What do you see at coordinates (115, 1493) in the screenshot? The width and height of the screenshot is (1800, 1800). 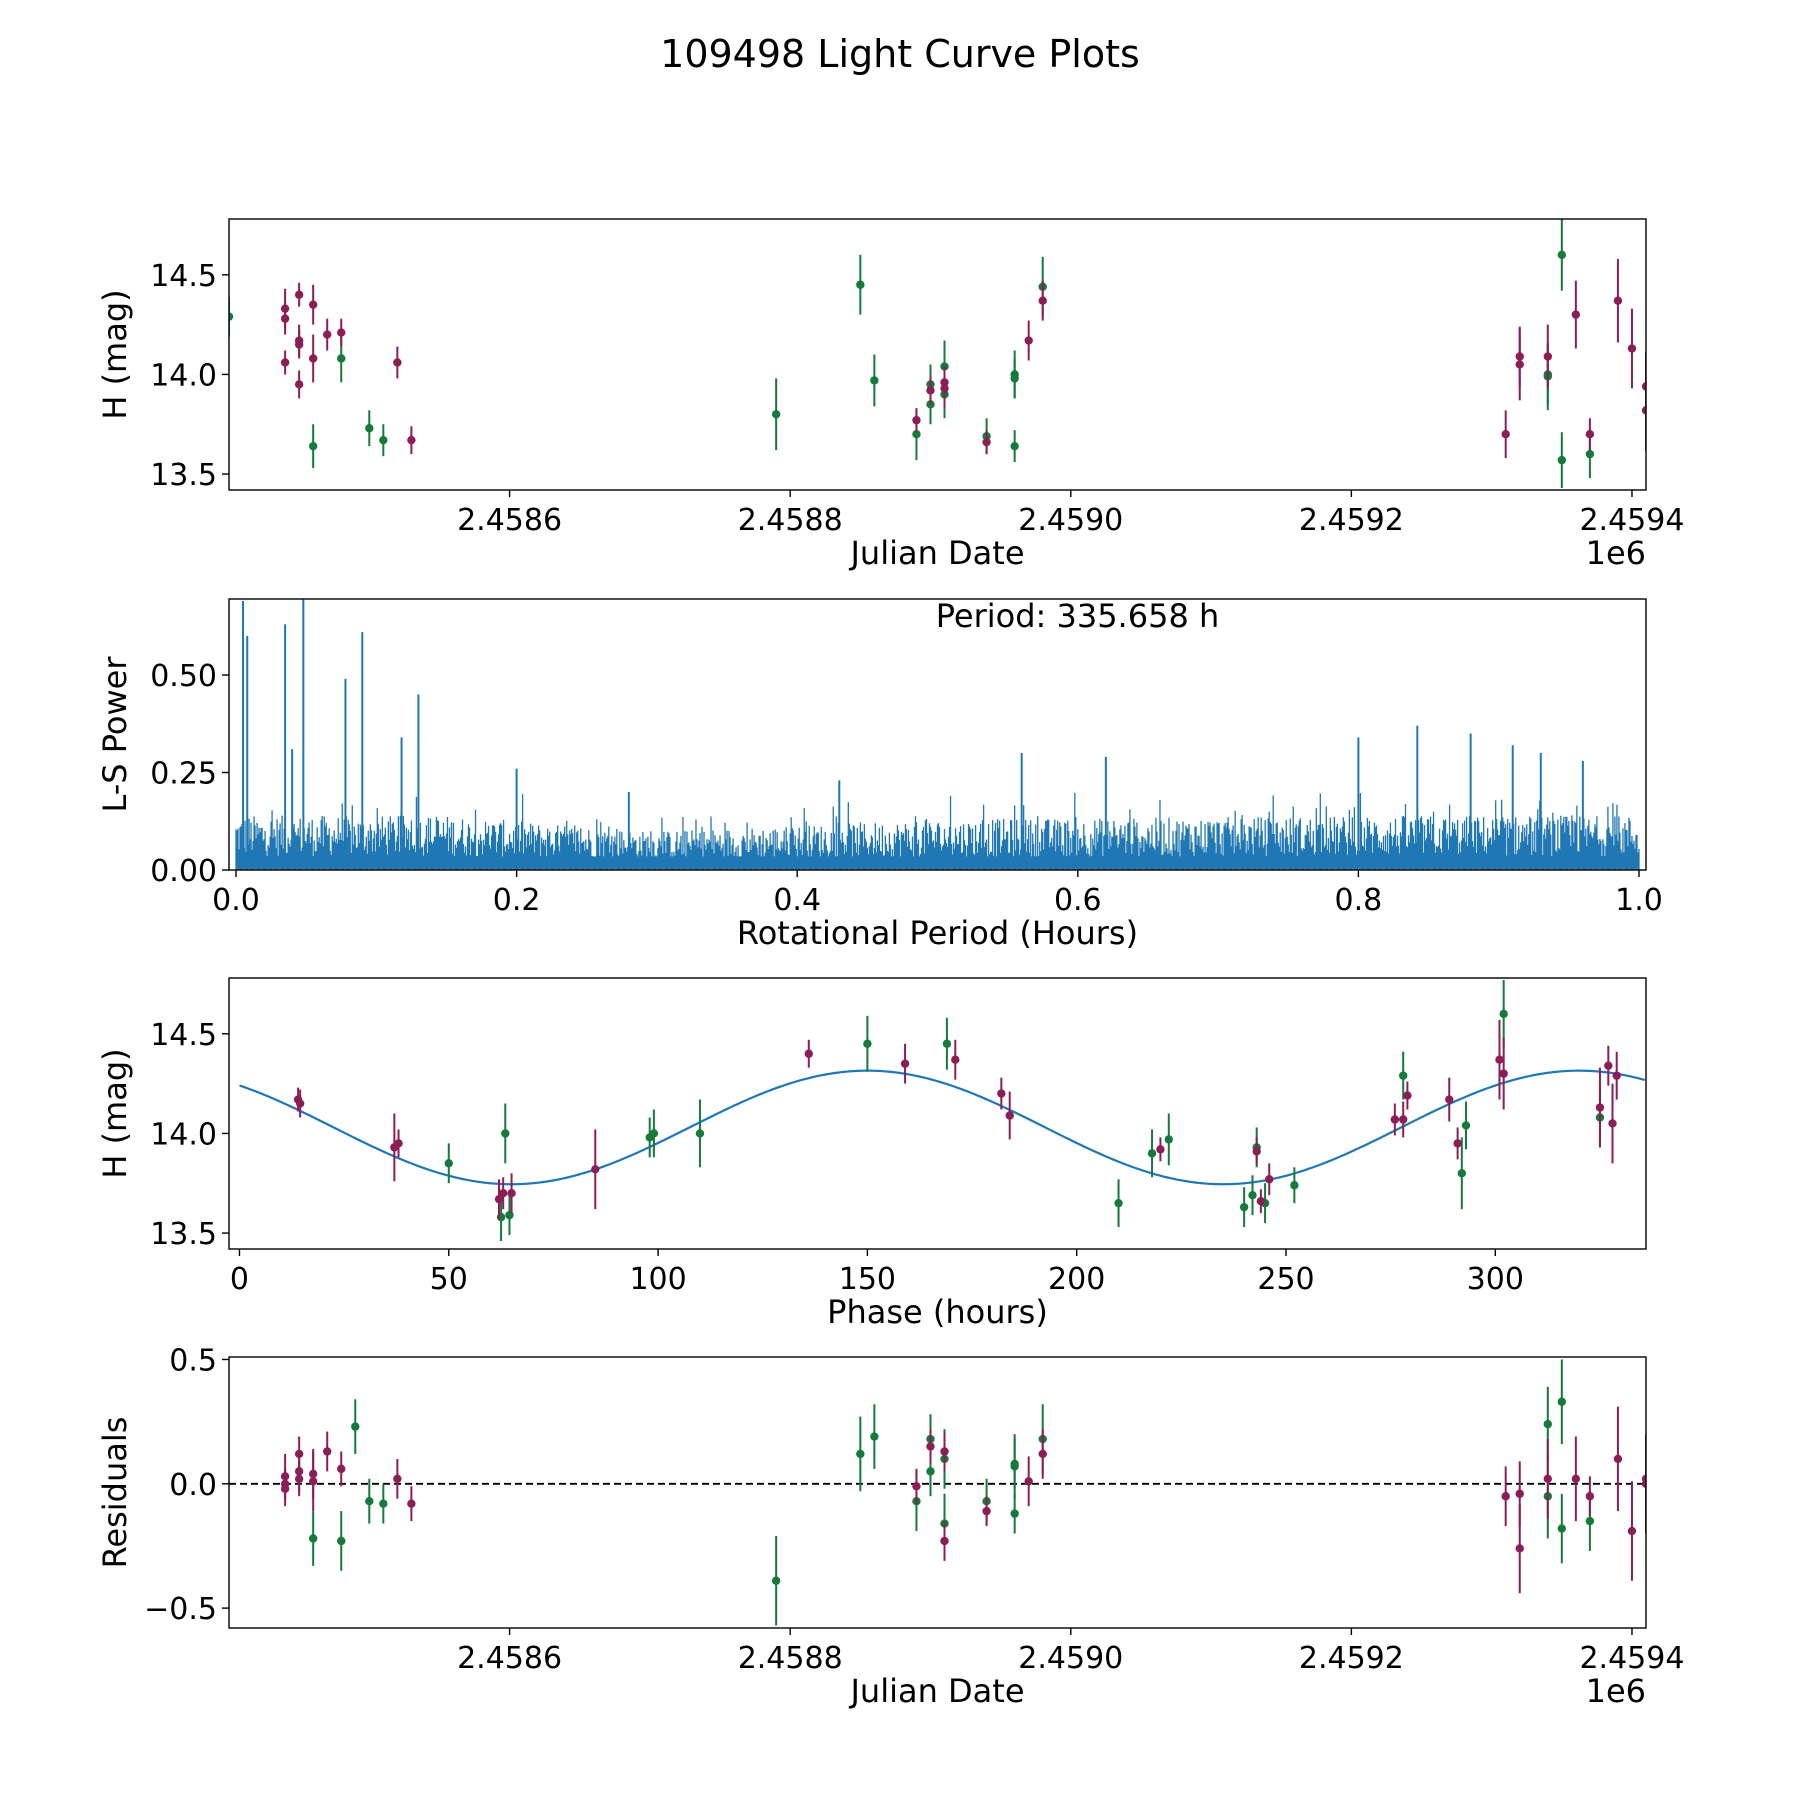 I see `residuals-ylabel: Residuals` at bounding box center [115, 1493].